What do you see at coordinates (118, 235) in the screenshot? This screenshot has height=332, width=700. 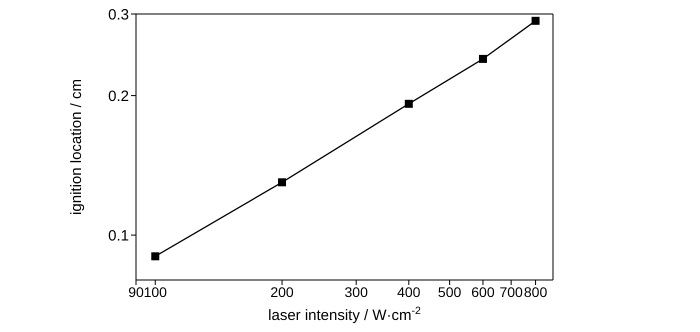 I see `y-tick-label: 0.1` at bounding box center [118, 235].